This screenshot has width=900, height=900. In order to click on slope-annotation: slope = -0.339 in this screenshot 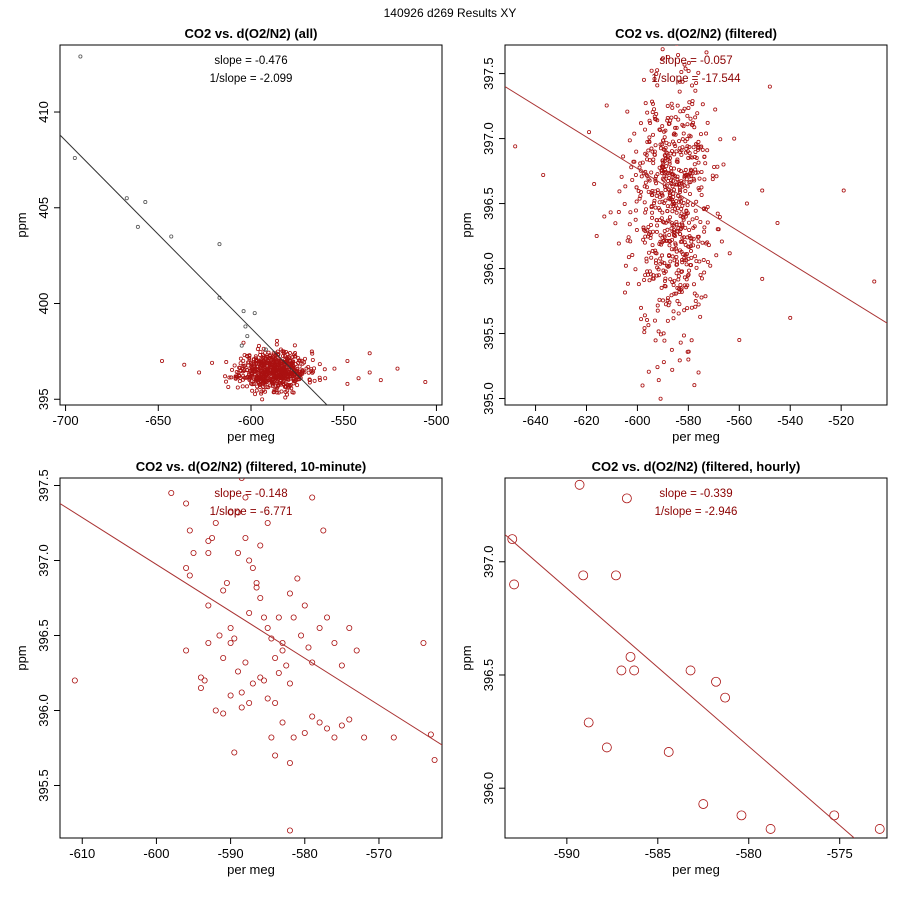, I will do `click(695, 494)`.